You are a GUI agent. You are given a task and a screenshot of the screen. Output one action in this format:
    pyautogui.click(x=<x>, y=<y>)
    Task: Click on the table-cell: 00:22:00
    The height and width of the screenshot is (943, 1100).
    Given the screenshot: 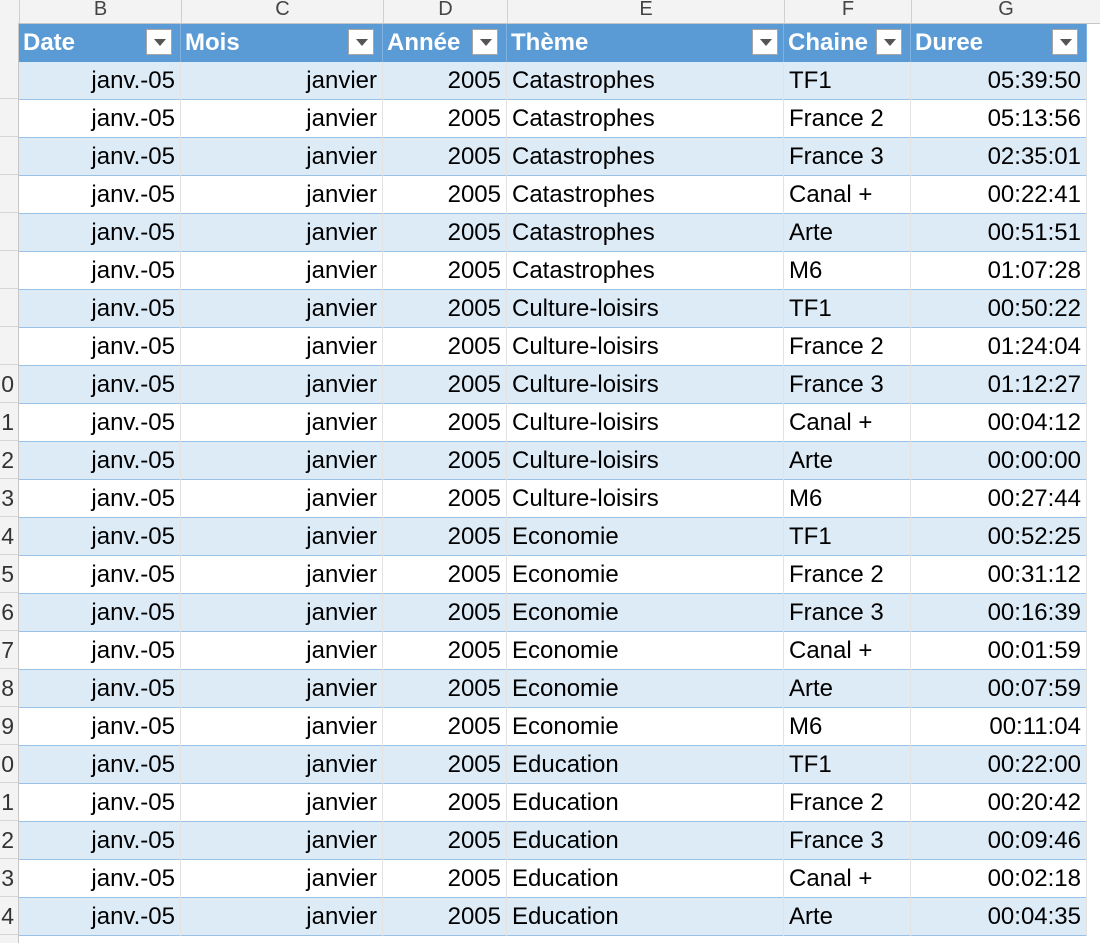 What is the action you would take?
    pyautogui.click(x=999, y=765)
    